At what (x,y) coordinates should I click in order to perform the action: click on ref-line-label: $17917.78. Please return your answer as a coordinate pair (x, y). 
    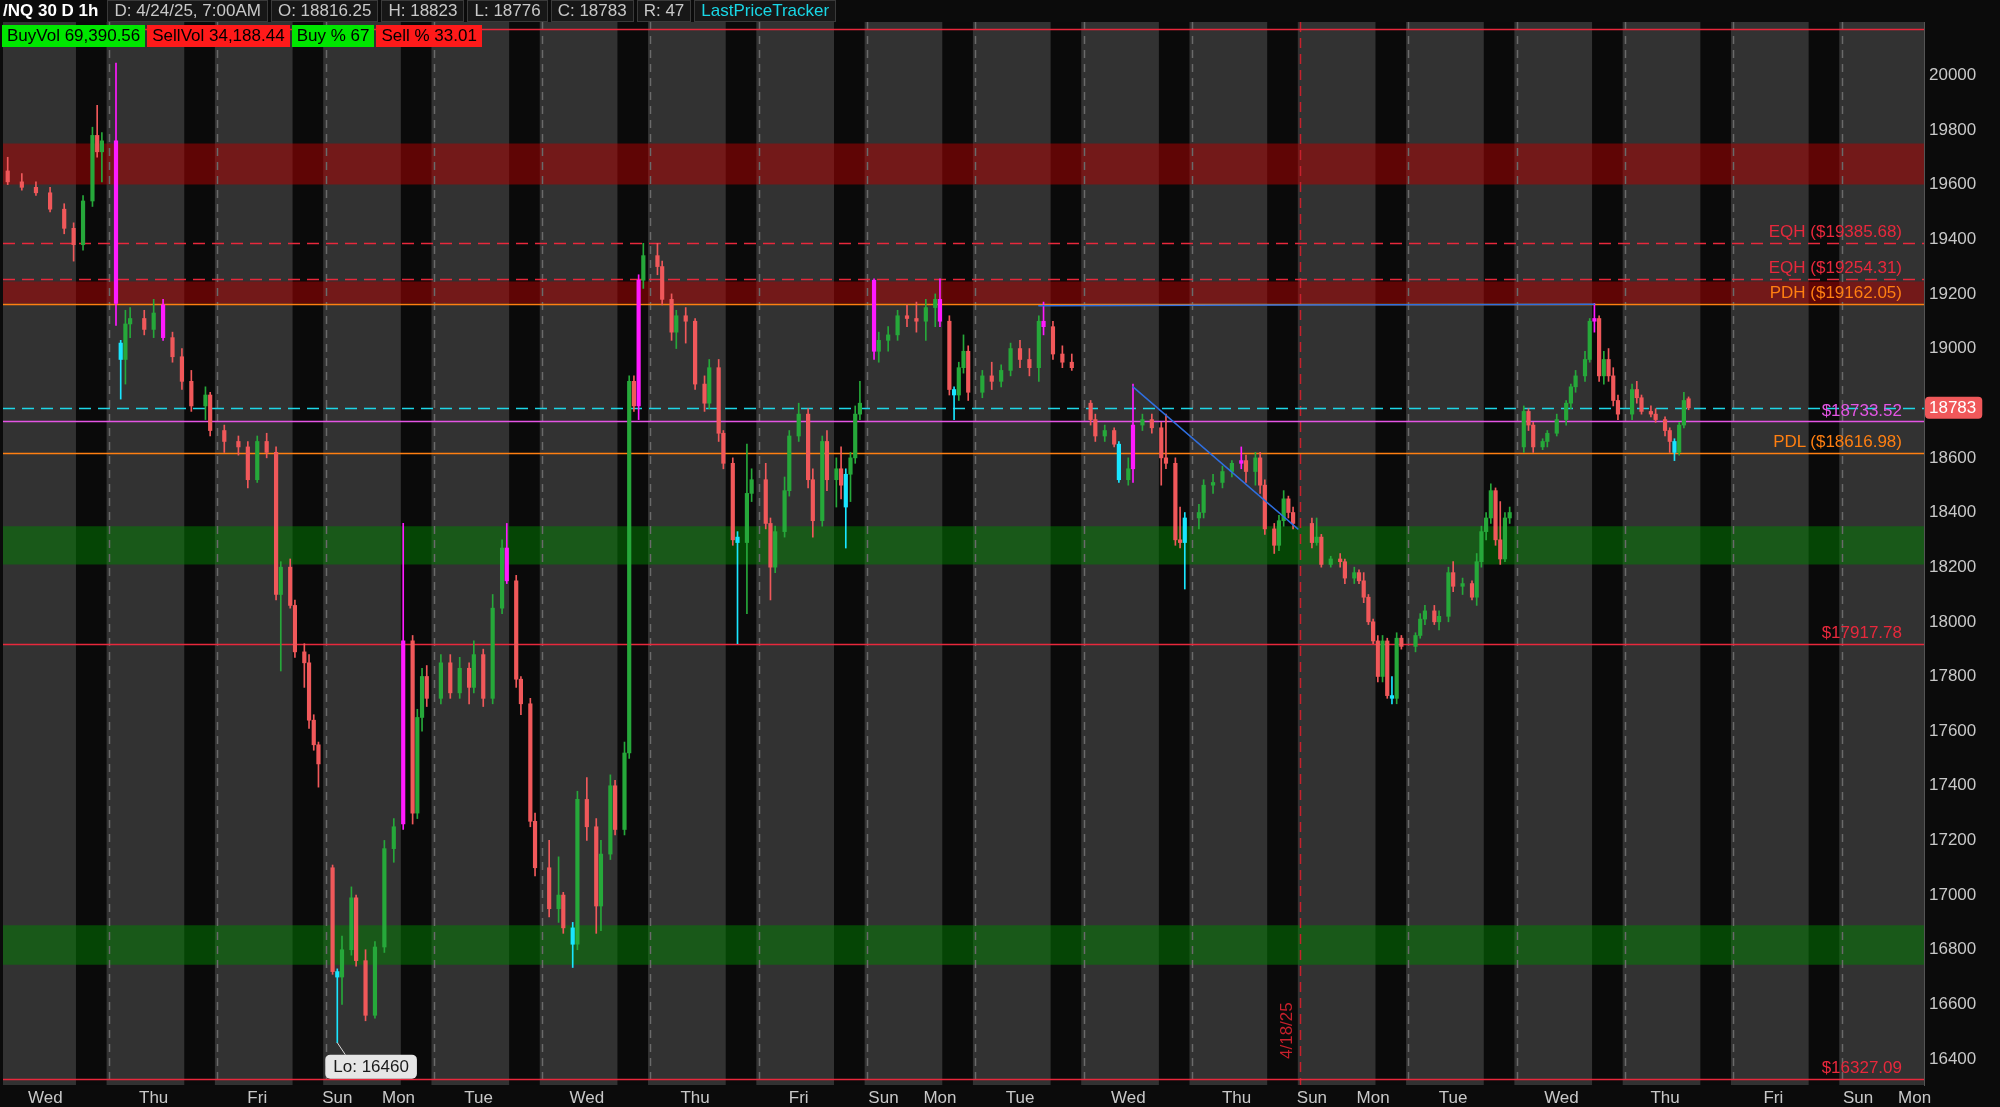
    Looking at the image, I should click on (1861, 633).